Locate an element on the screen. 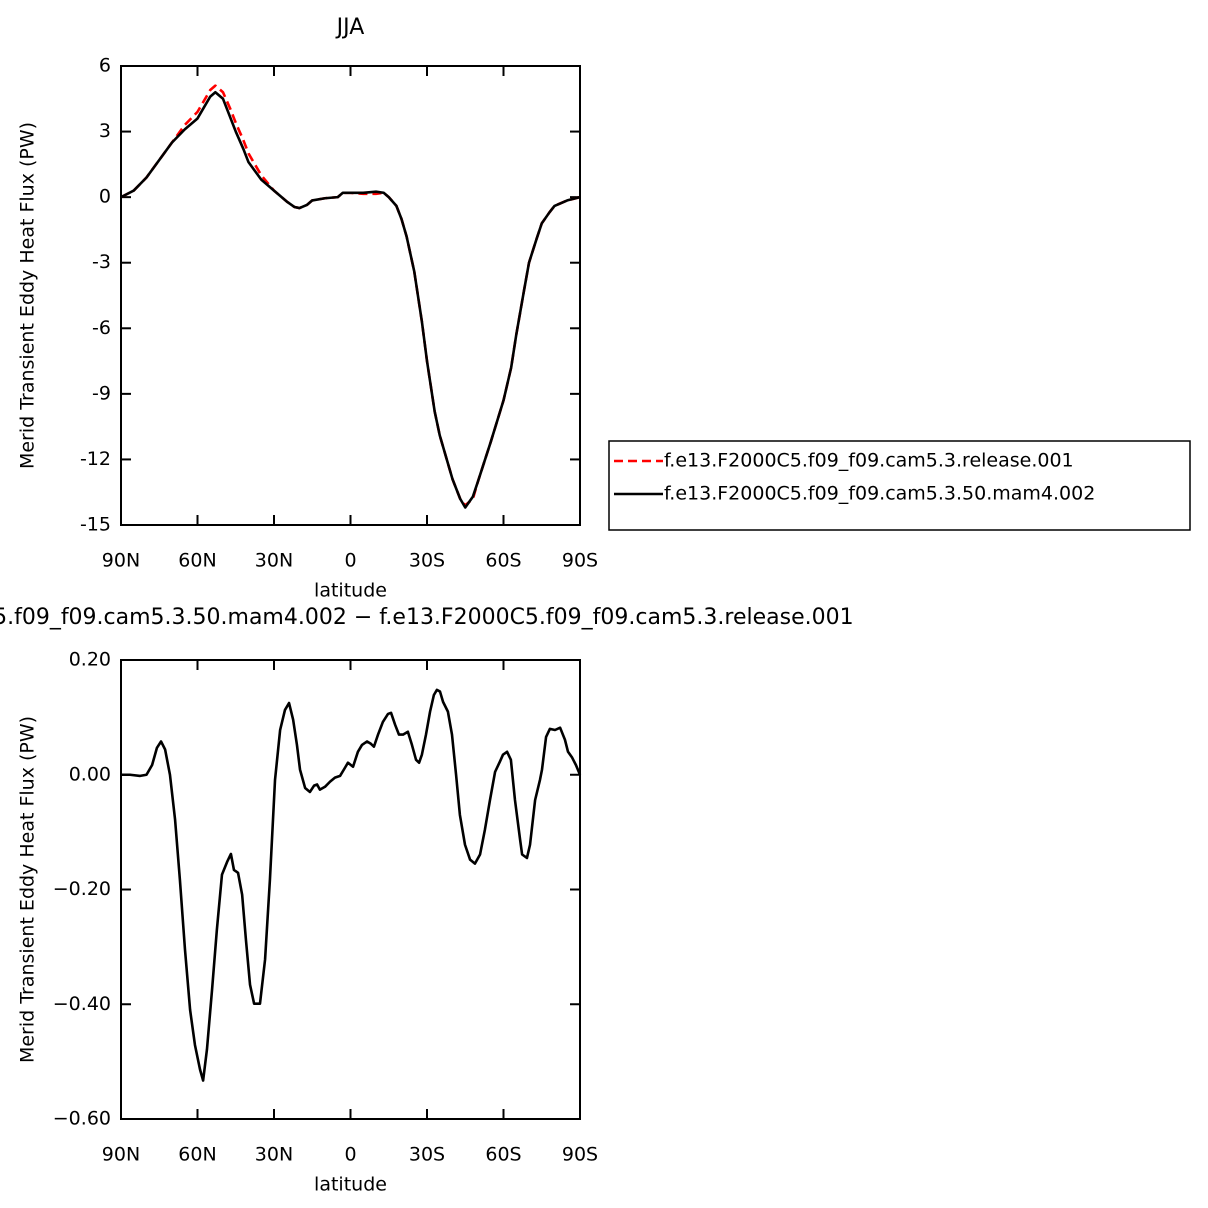 The height and width of the screenshot is (1208, 1208). legend-box is located at coordinates (899, 485).